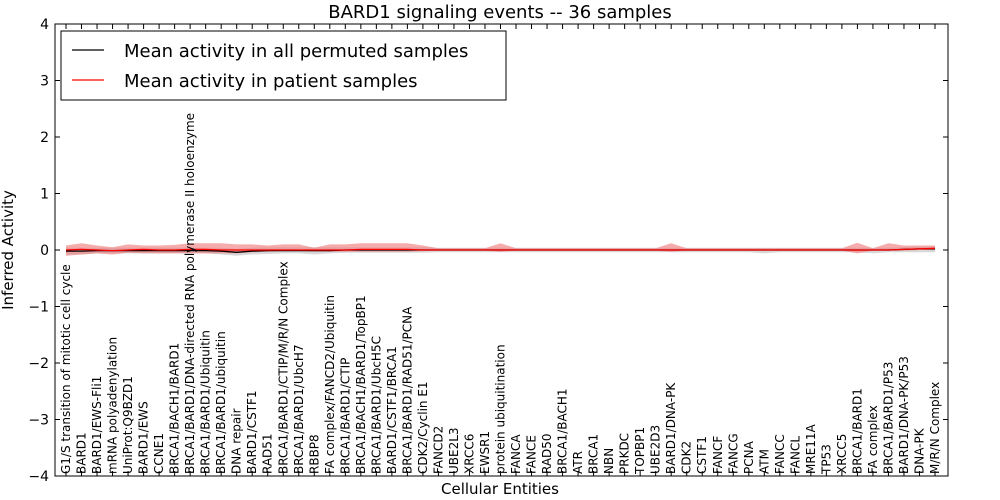  I want to click on x-tick-label: XRCC6, so click(470, 454).